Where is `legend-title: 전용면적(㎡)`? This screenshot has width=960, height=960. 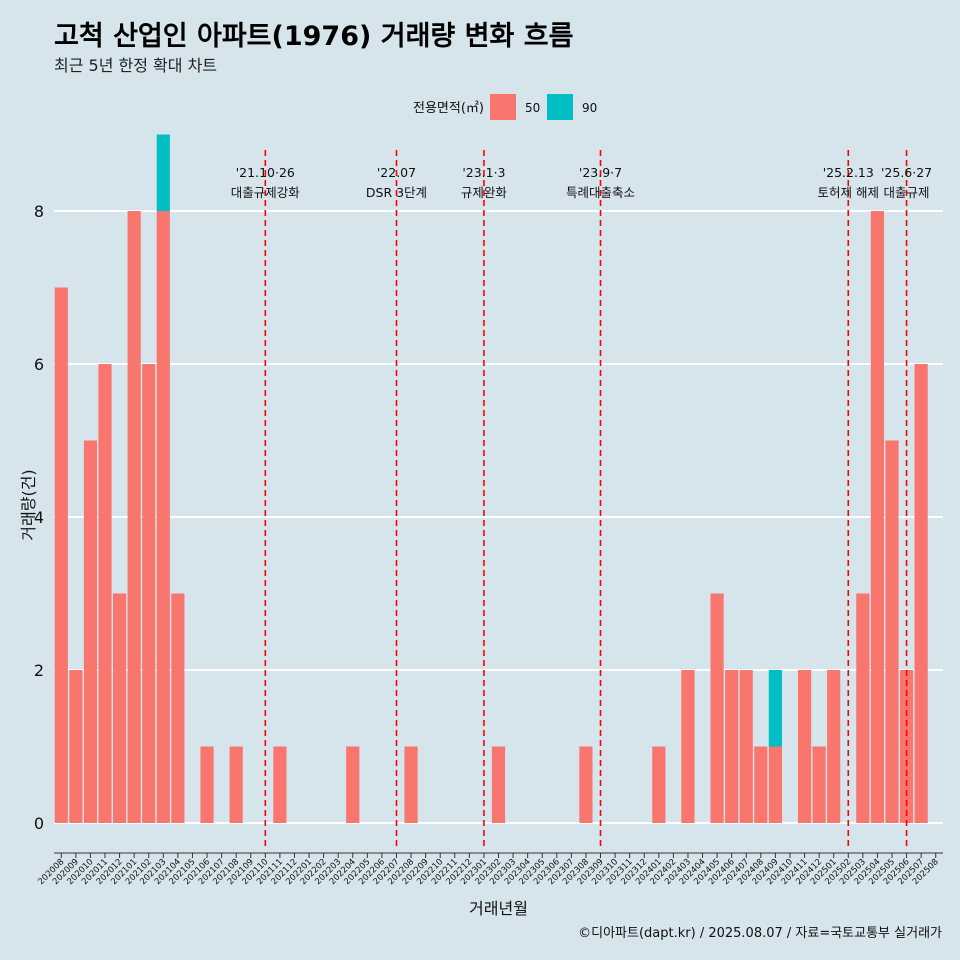
legend-title: 전용면적(㎡) is located at coordinates (448, 108).